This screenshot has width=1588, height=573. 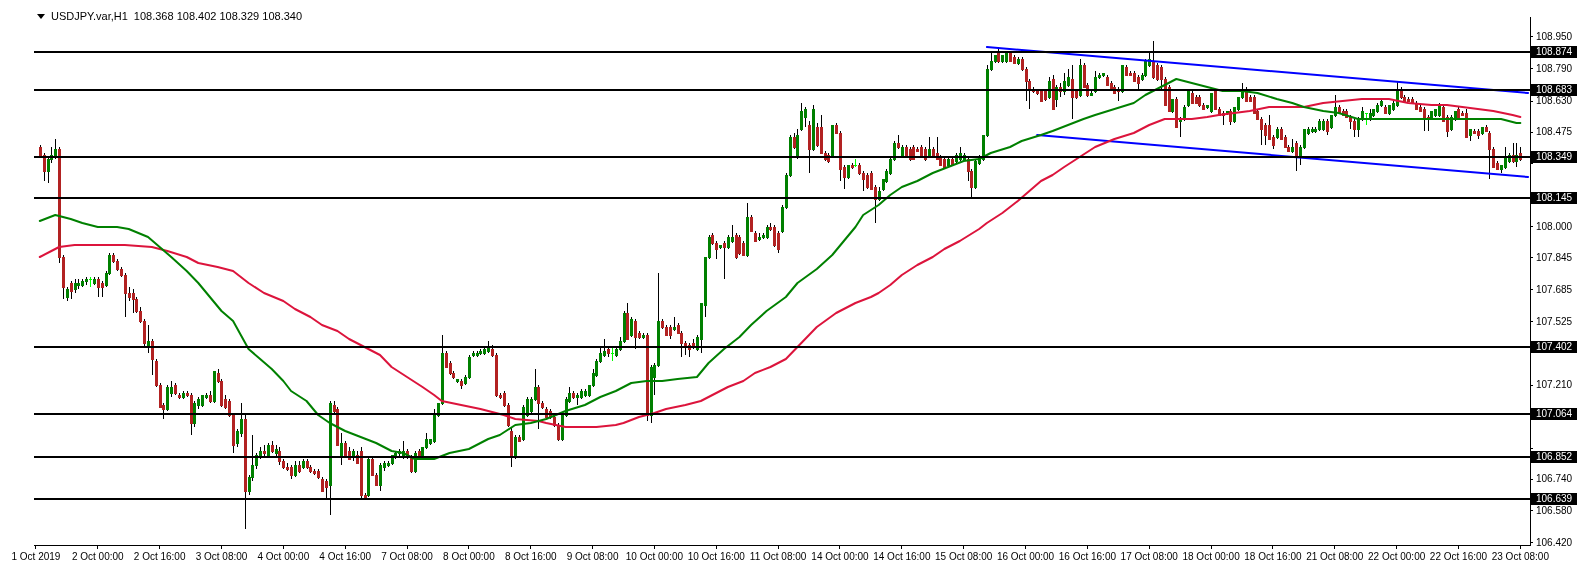 What do you see at coordinates (716, 556) in the screenshot?
I see `x-tick-label: 10 Oct 16:00` at bounding box center [716, 556].